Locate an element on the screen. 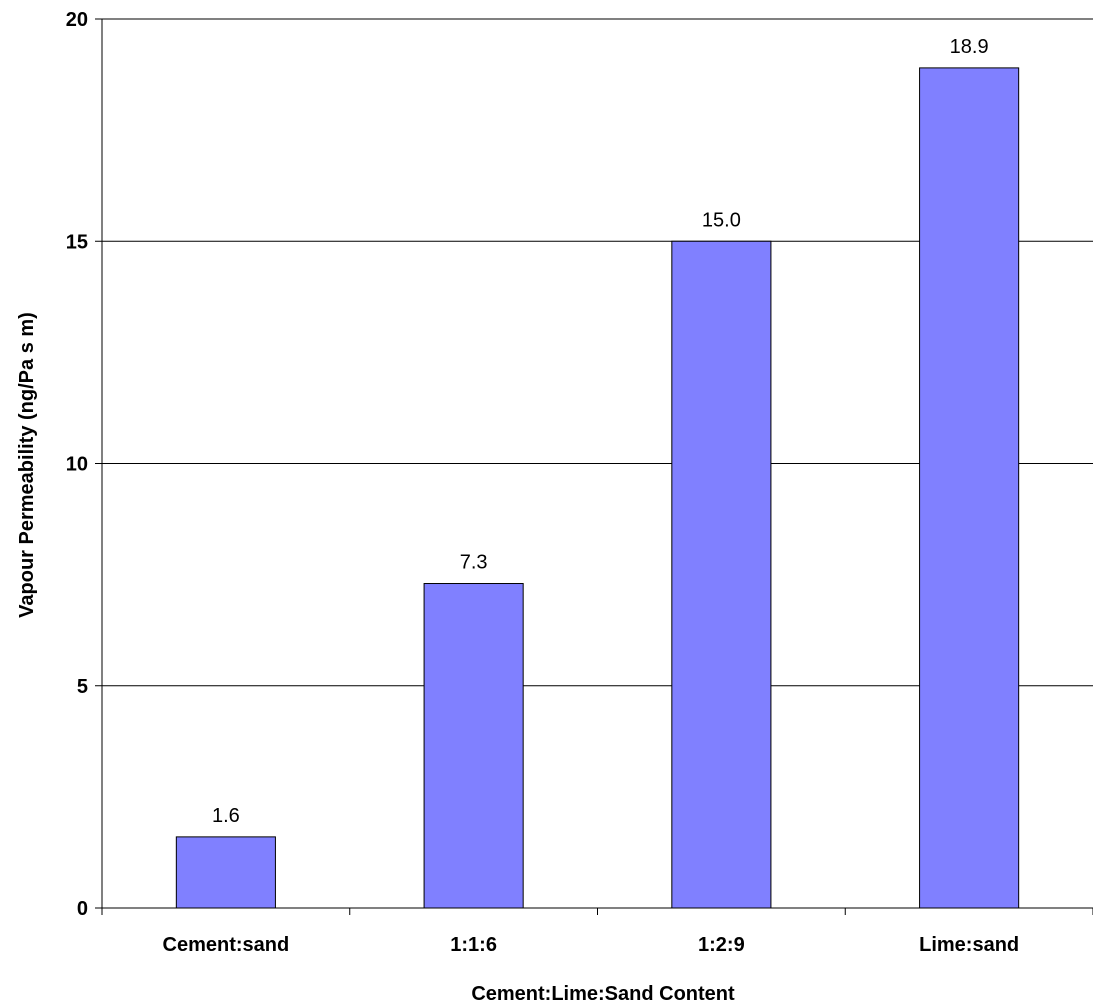 Image resolution: width=1093 pixels, height=1006 pixels. y-tick-labels: 0 5 10 15 20 is located at coordinates (77, 464).